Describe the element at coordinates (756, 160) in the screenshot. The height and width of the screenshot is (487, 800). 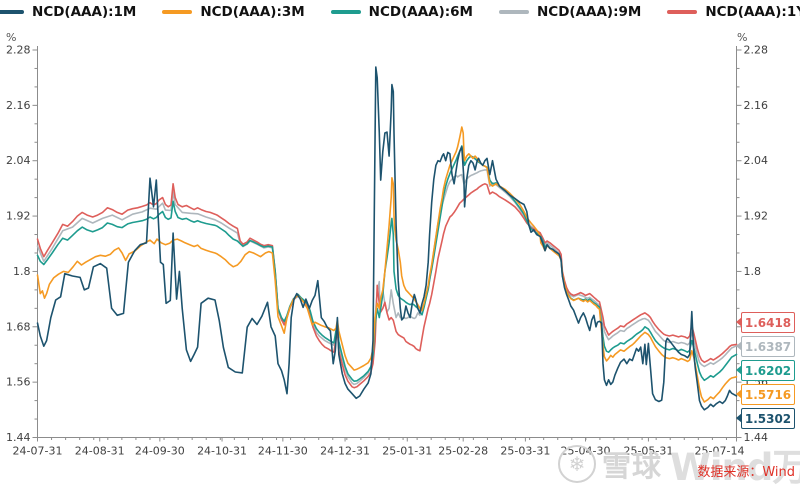
I see `y-tick-label-right: 2.04` at that location.